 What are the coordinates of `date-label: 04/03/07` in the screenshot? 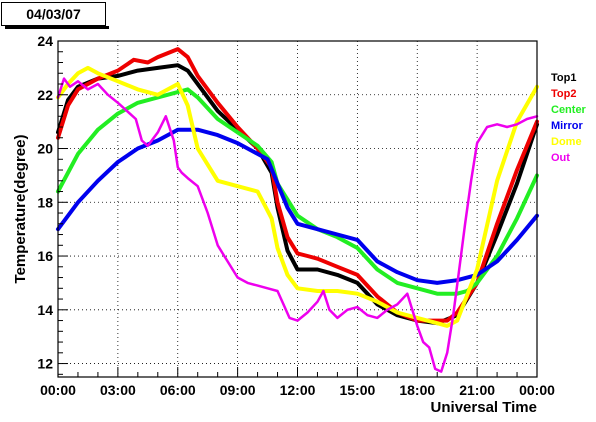 It's located at (55, 15).